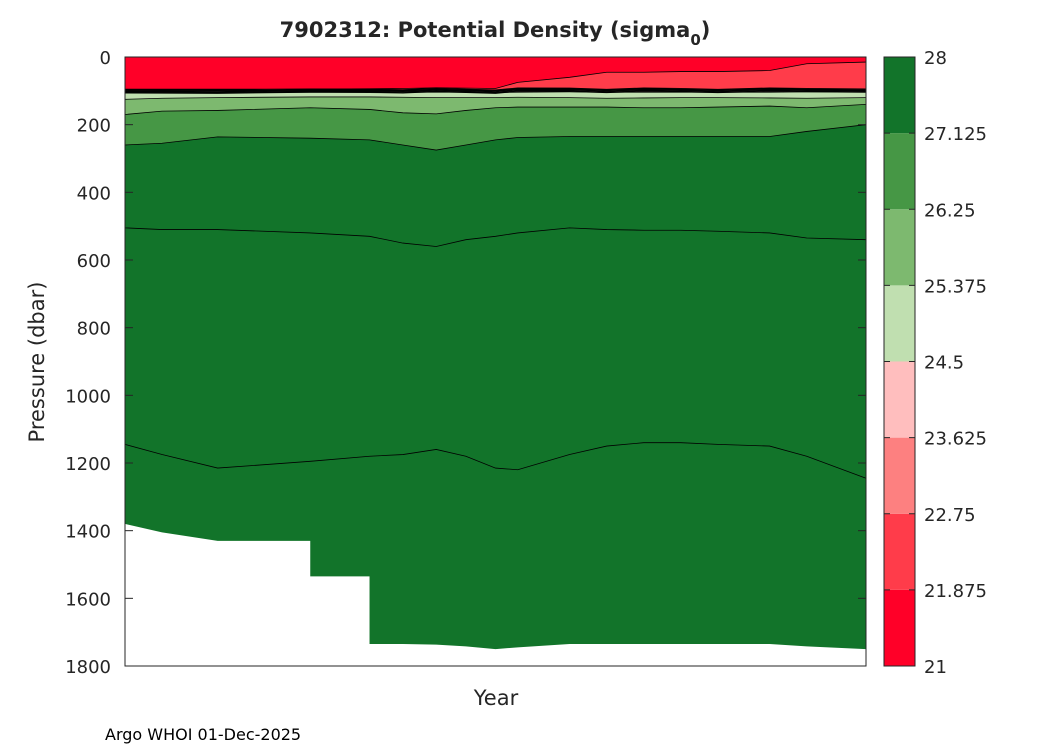  What do you see at coordinates (88, 599) in the screenshot?
I see `y-tick-label: 1600` at bounding box center [88, 599].